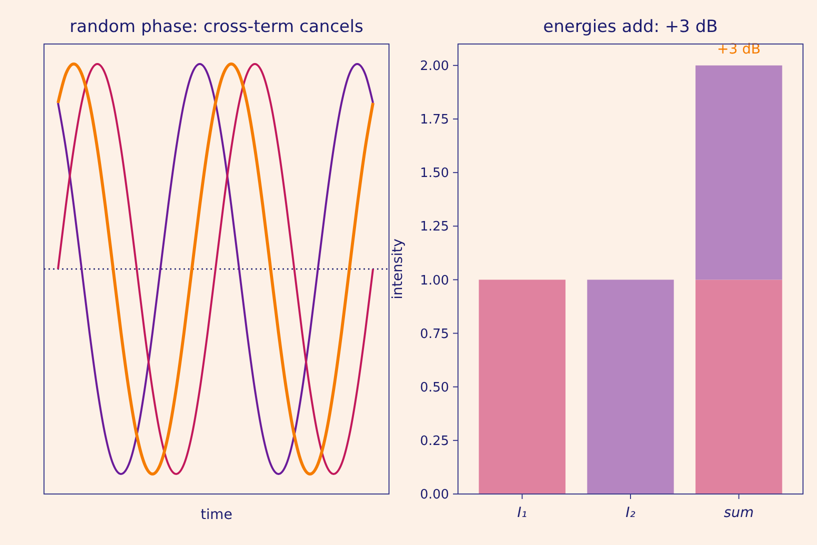  What do you see at coordinates (434, 280) in the screenshot?
I see `y-tick-label: 1.00` at bounding box center [434, 280].